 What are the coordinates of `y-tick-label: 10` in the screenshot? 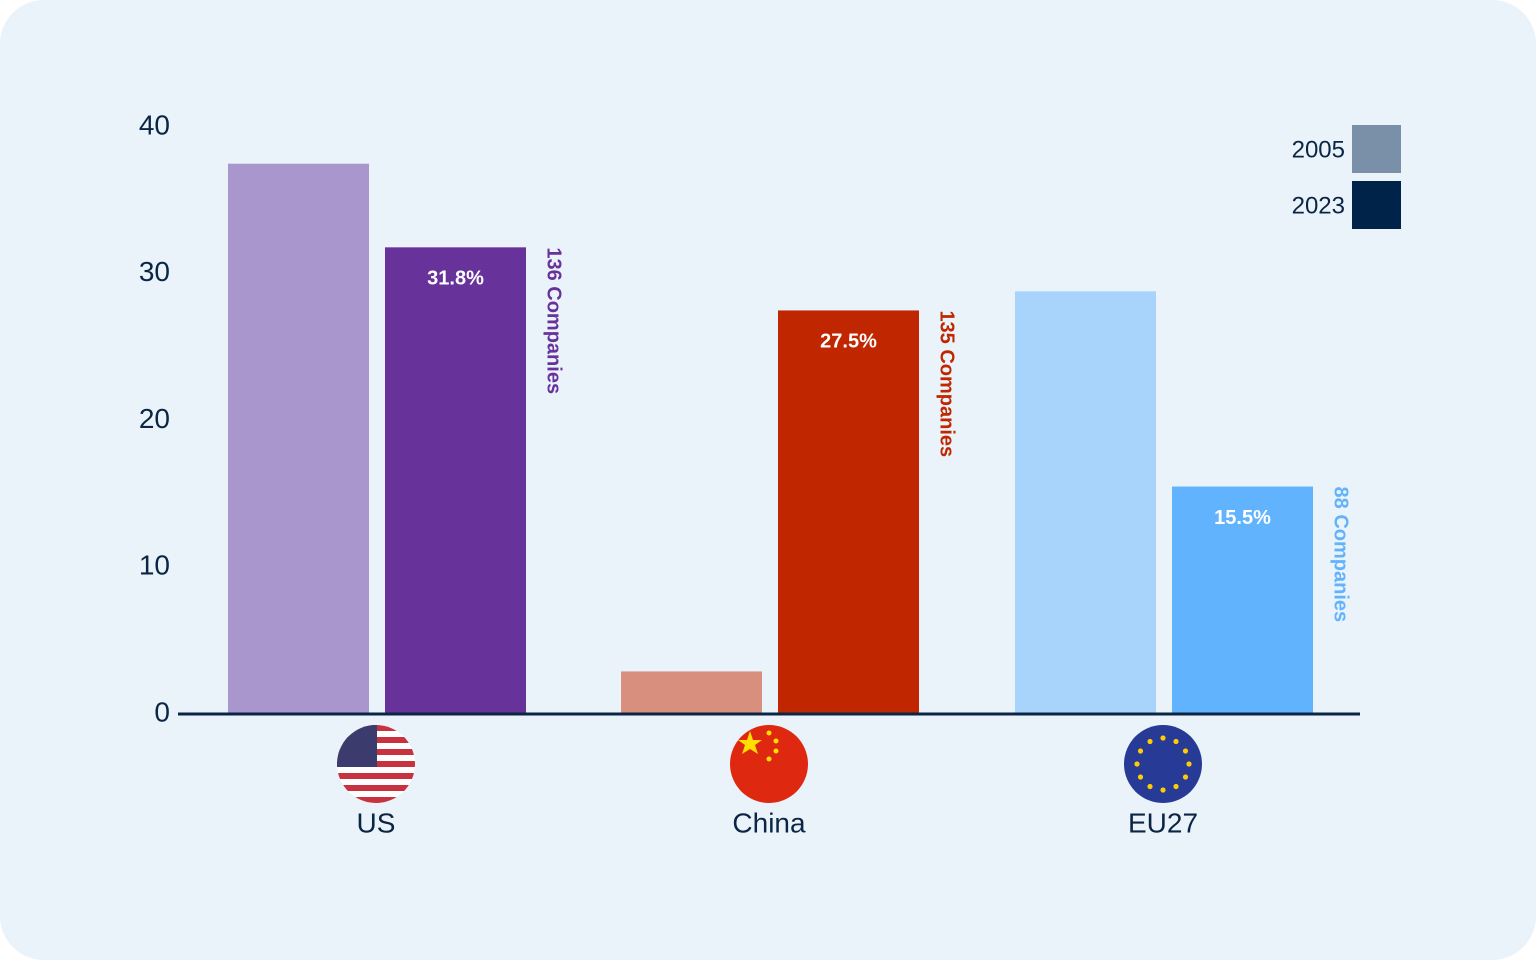 It's located at (154, 565).